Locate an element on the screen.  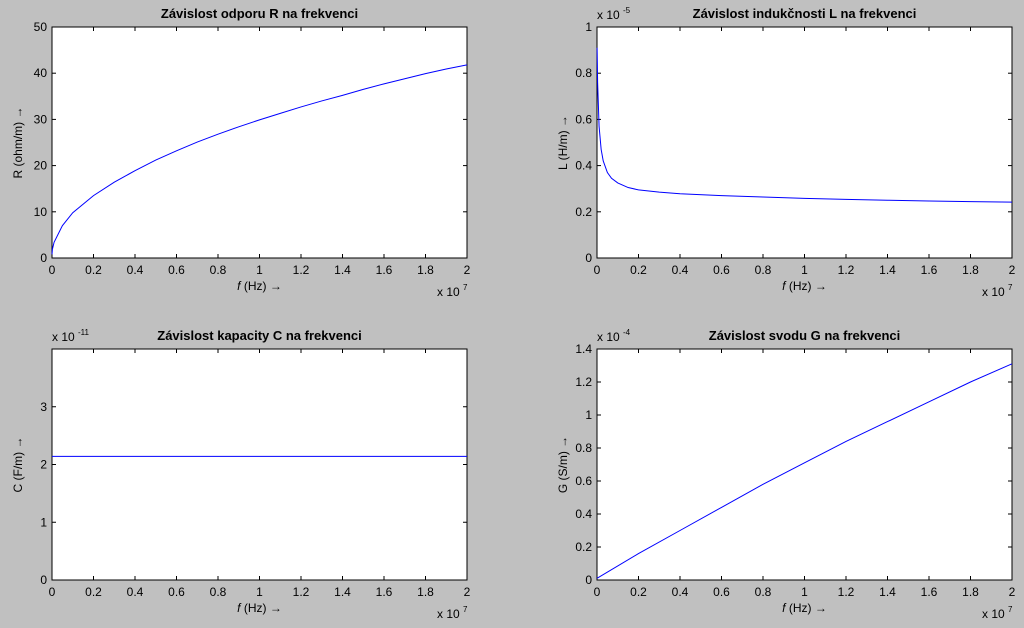
y-axis-label: L (H/m) → is located at coordinates (563, 142).